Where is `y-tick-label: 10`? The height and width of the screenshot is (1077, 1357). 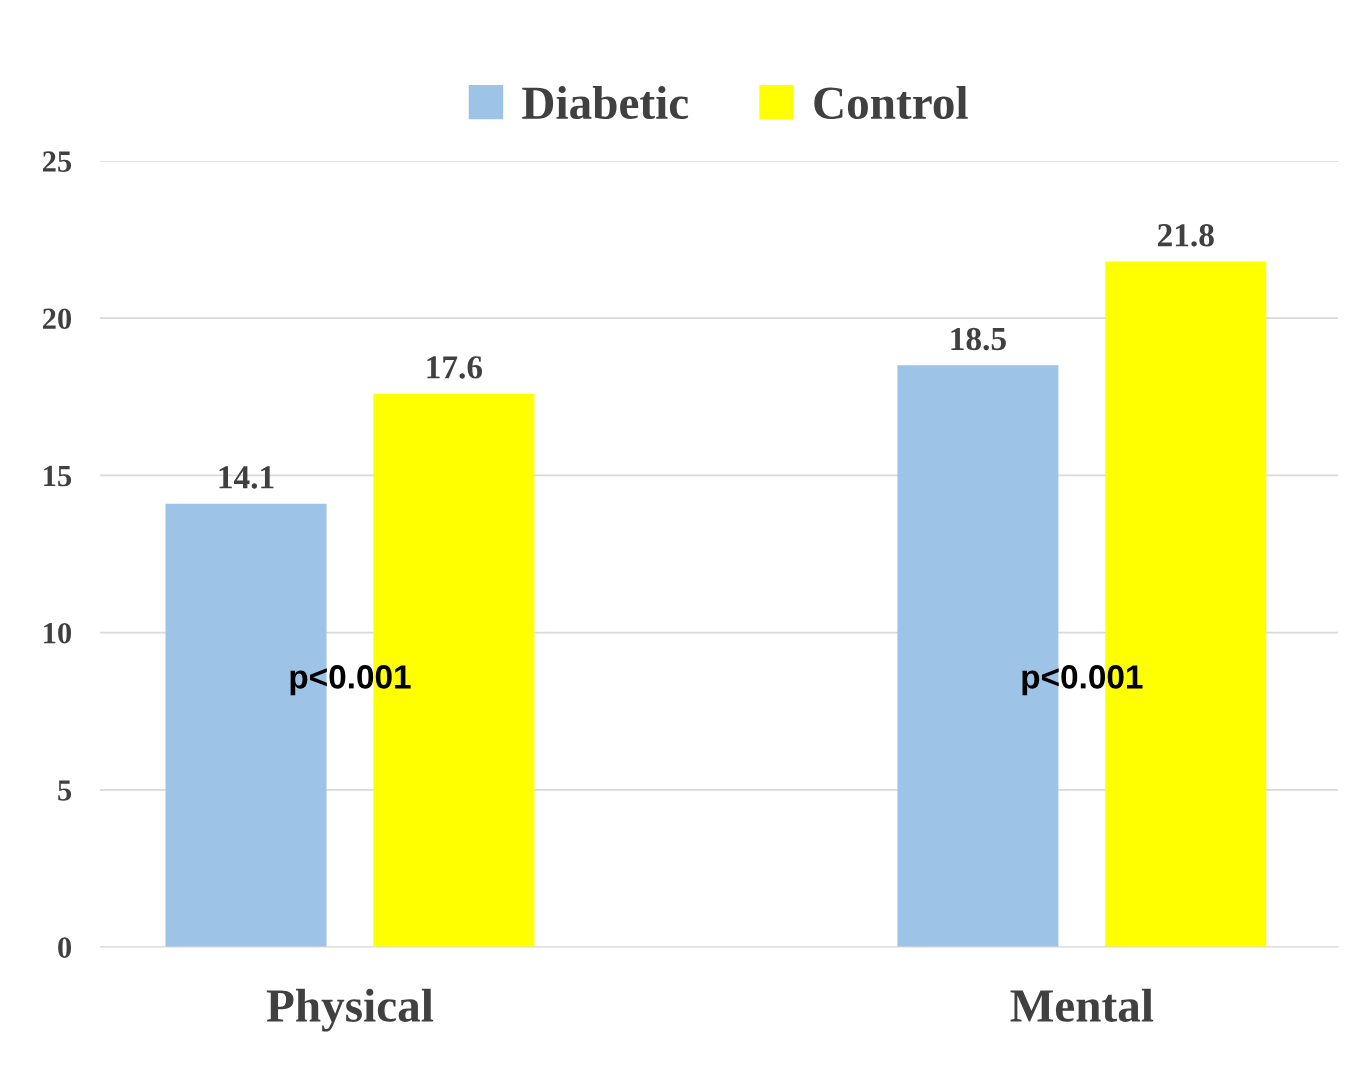 y-tick-label: 10 is located at coordinates (58, 633).